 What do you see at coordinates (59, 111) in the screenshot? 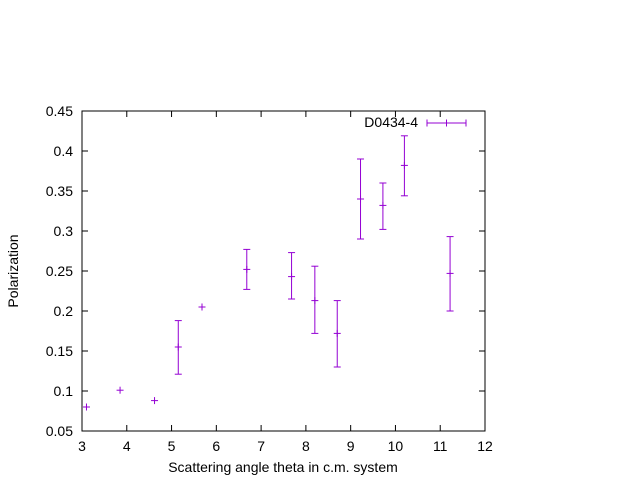
I see `y-tick-label: 0.45` at bounding box center [59, 111].